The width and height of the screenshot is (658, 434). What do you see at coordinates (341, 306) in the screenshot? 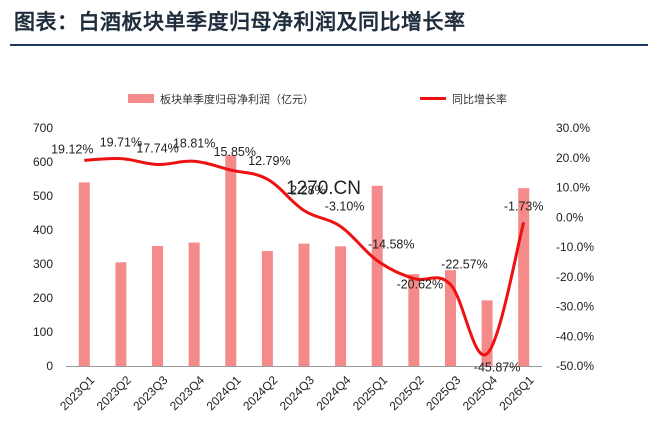
I see `bar-2024q4` at bounding box center [341, 306].